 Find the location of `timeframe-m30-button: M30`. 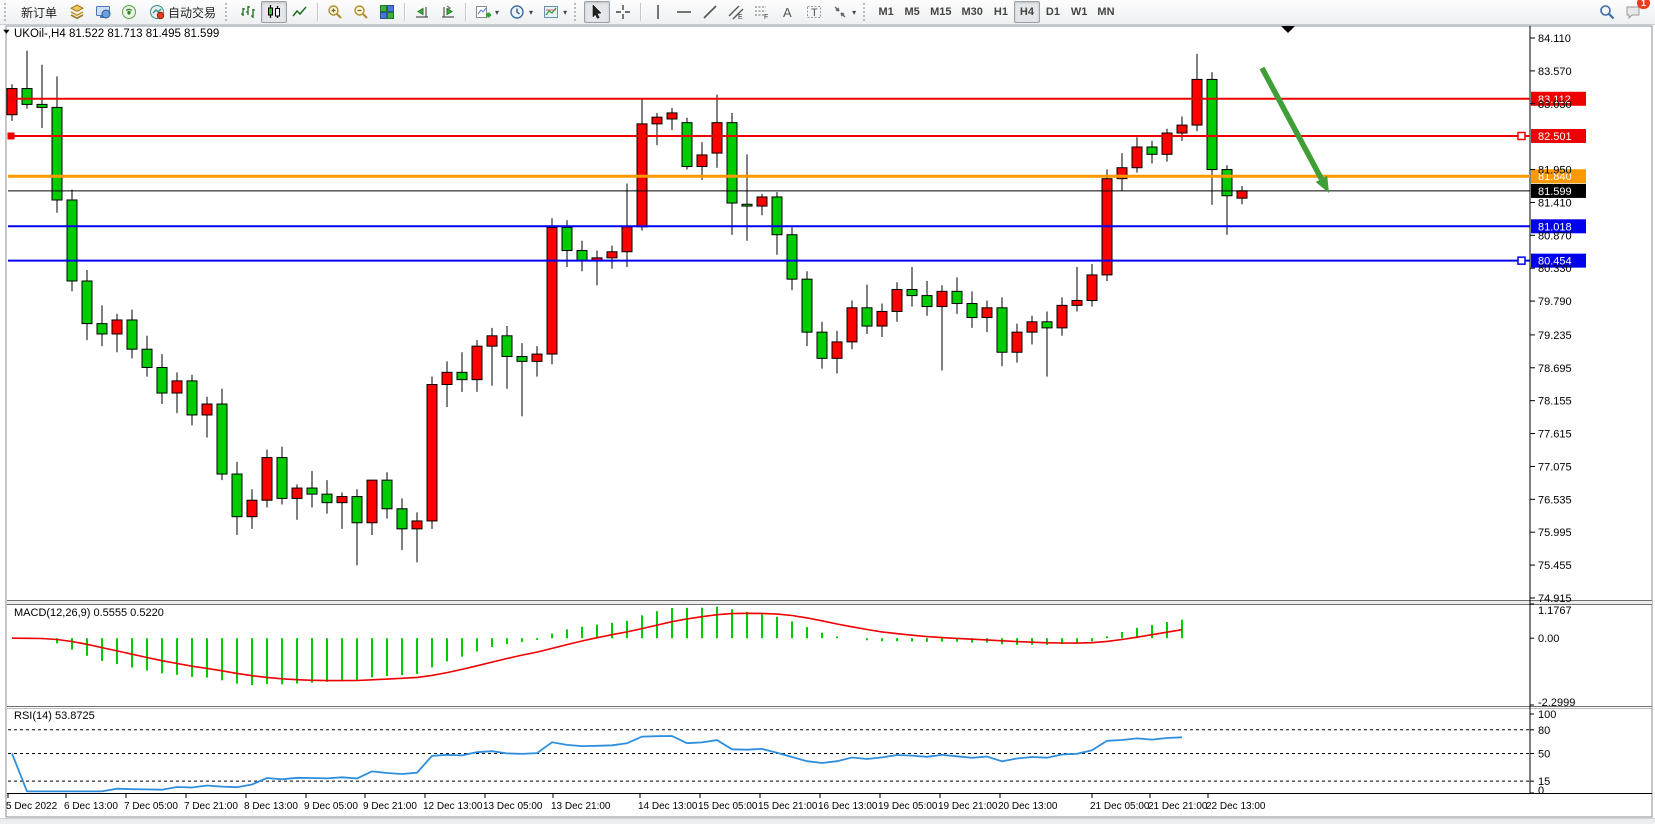

timeframe-m30-button: M30 is located at coordinates (972, 12).